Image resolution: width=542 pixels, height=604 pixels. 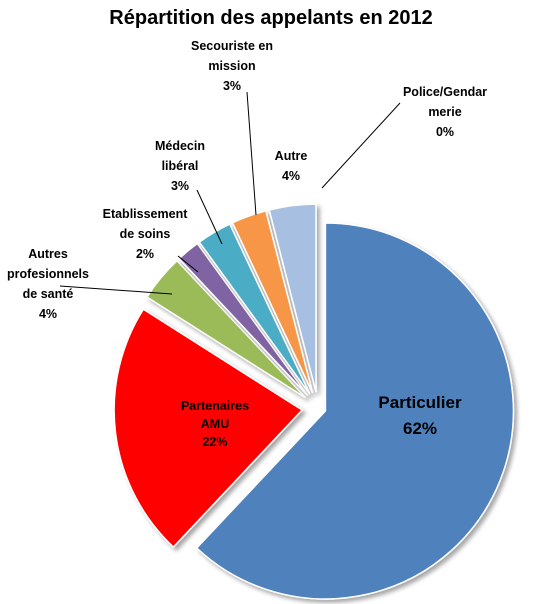 What do you see at coordinates (214, 442) in the screenshot?
I see `value-label: 22%` at bounding box center [214, 442].